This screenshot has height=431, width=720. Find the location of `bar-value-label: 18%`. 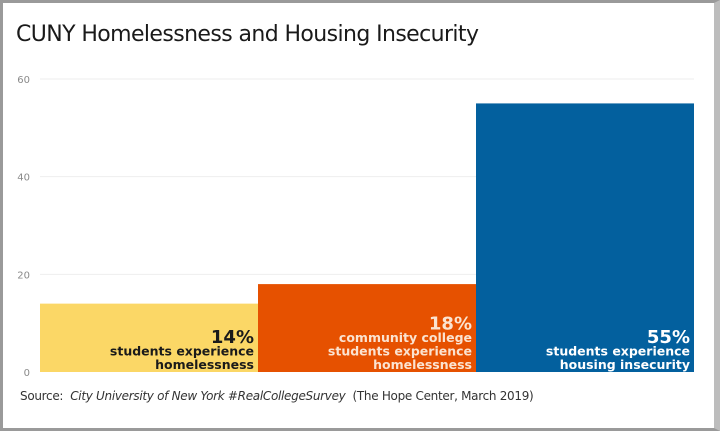

bar-value-label: 18% is located at coordinates (450, 324).